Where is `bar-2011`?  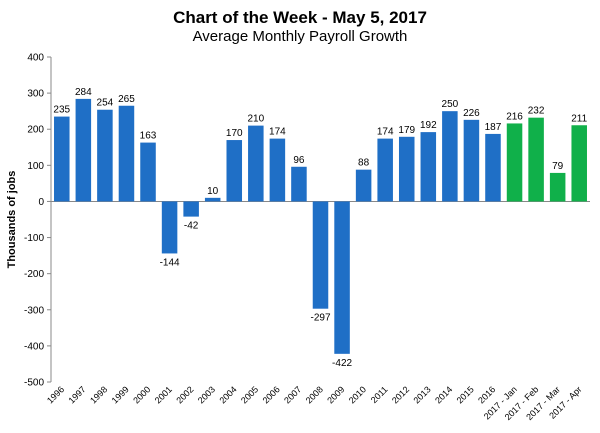
bar-2011 is located at coordinates (385, 170).